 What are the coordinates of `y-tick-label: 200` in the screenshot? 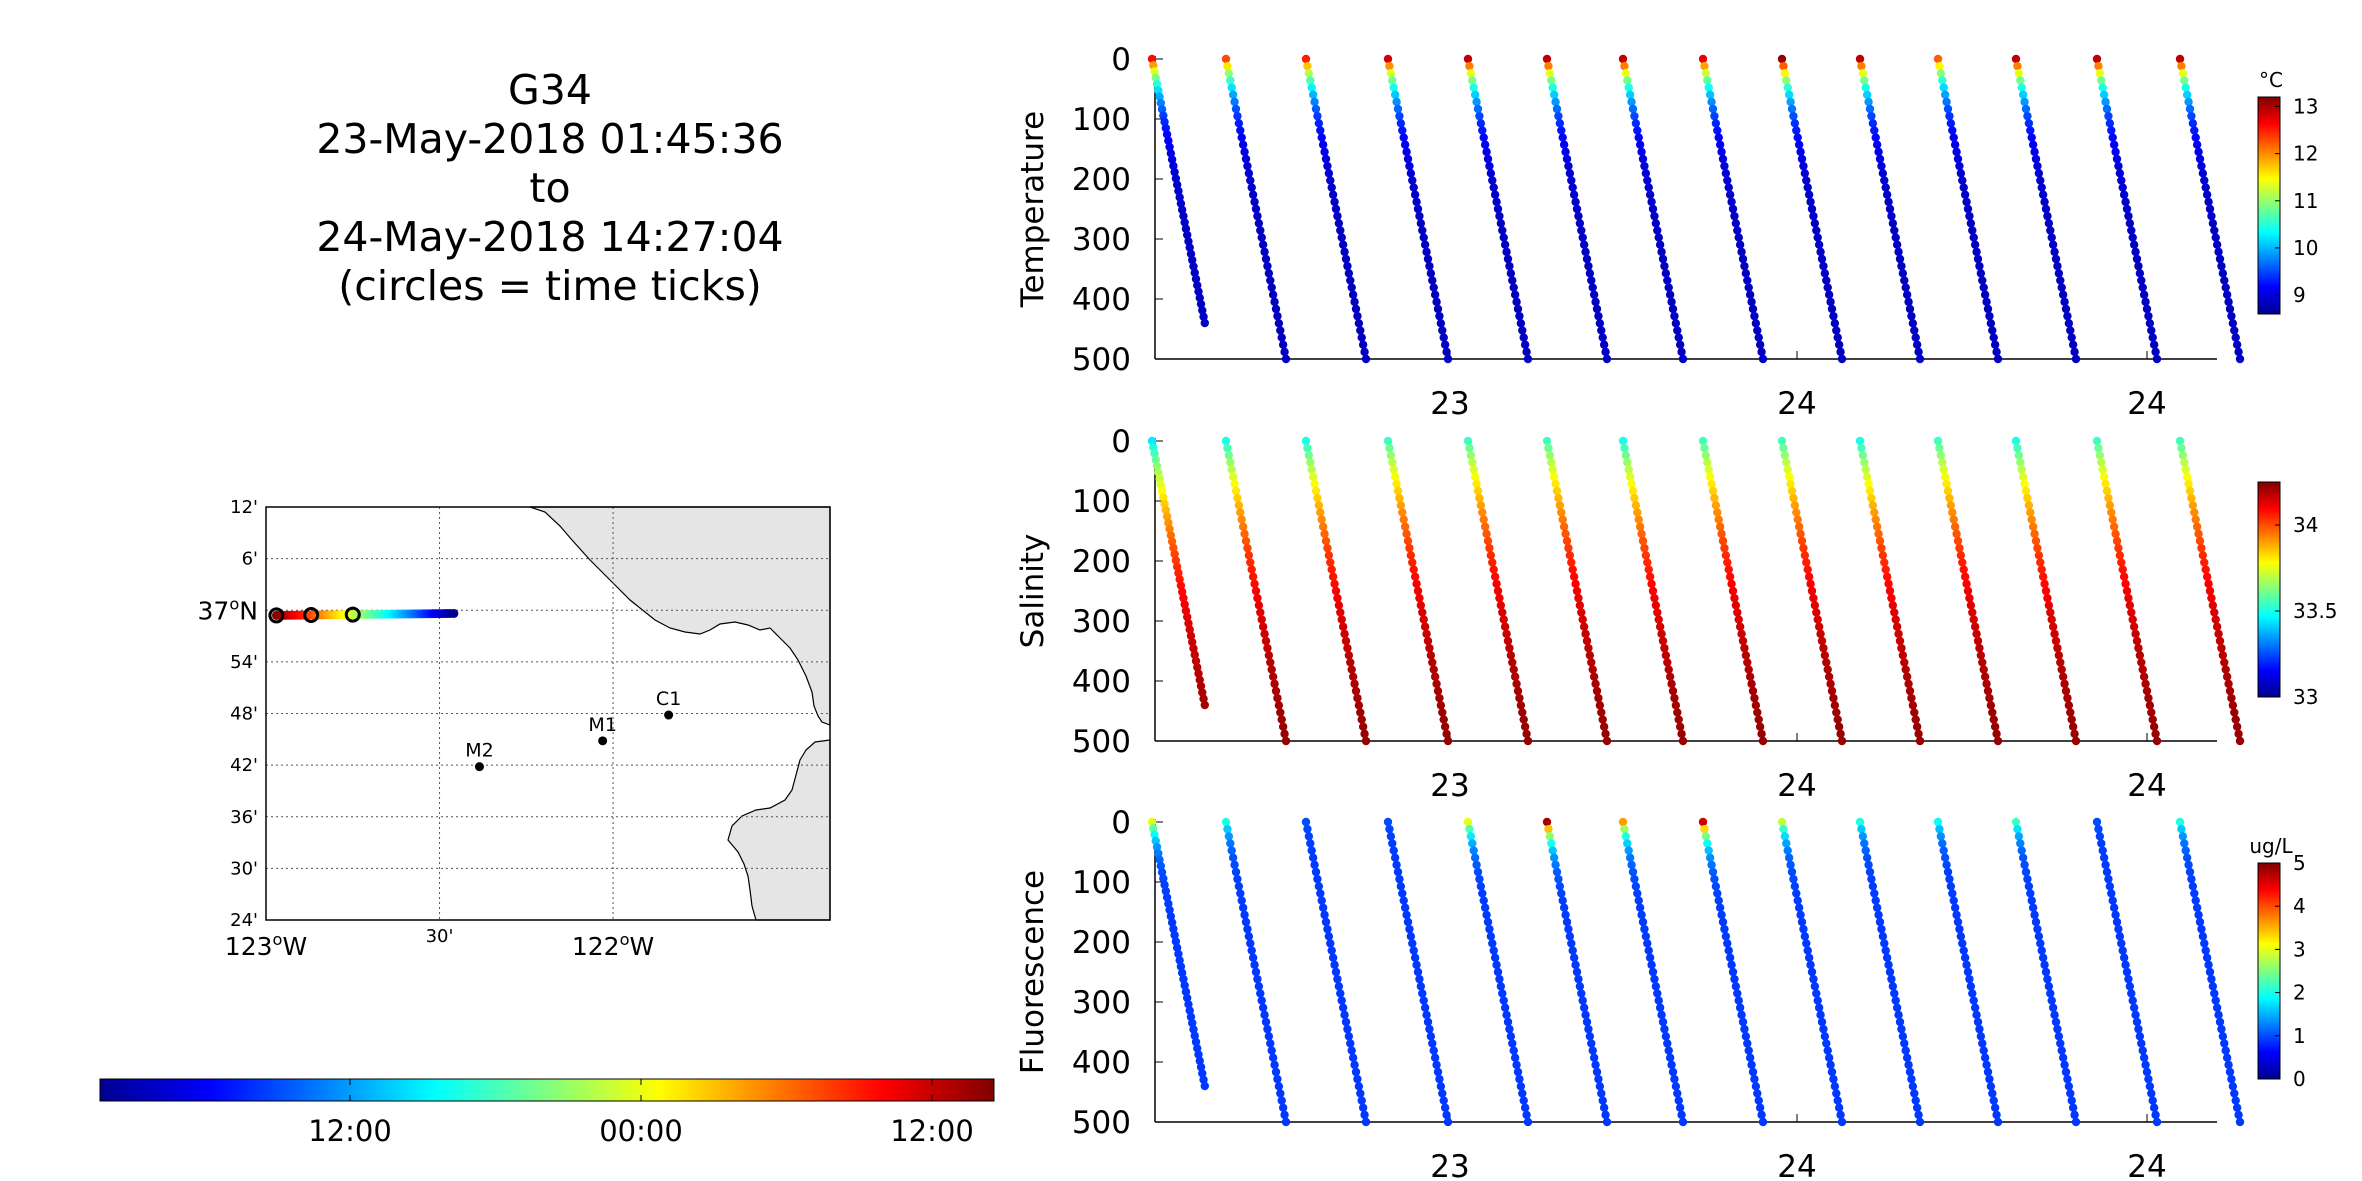 It's located at (1101, 562).